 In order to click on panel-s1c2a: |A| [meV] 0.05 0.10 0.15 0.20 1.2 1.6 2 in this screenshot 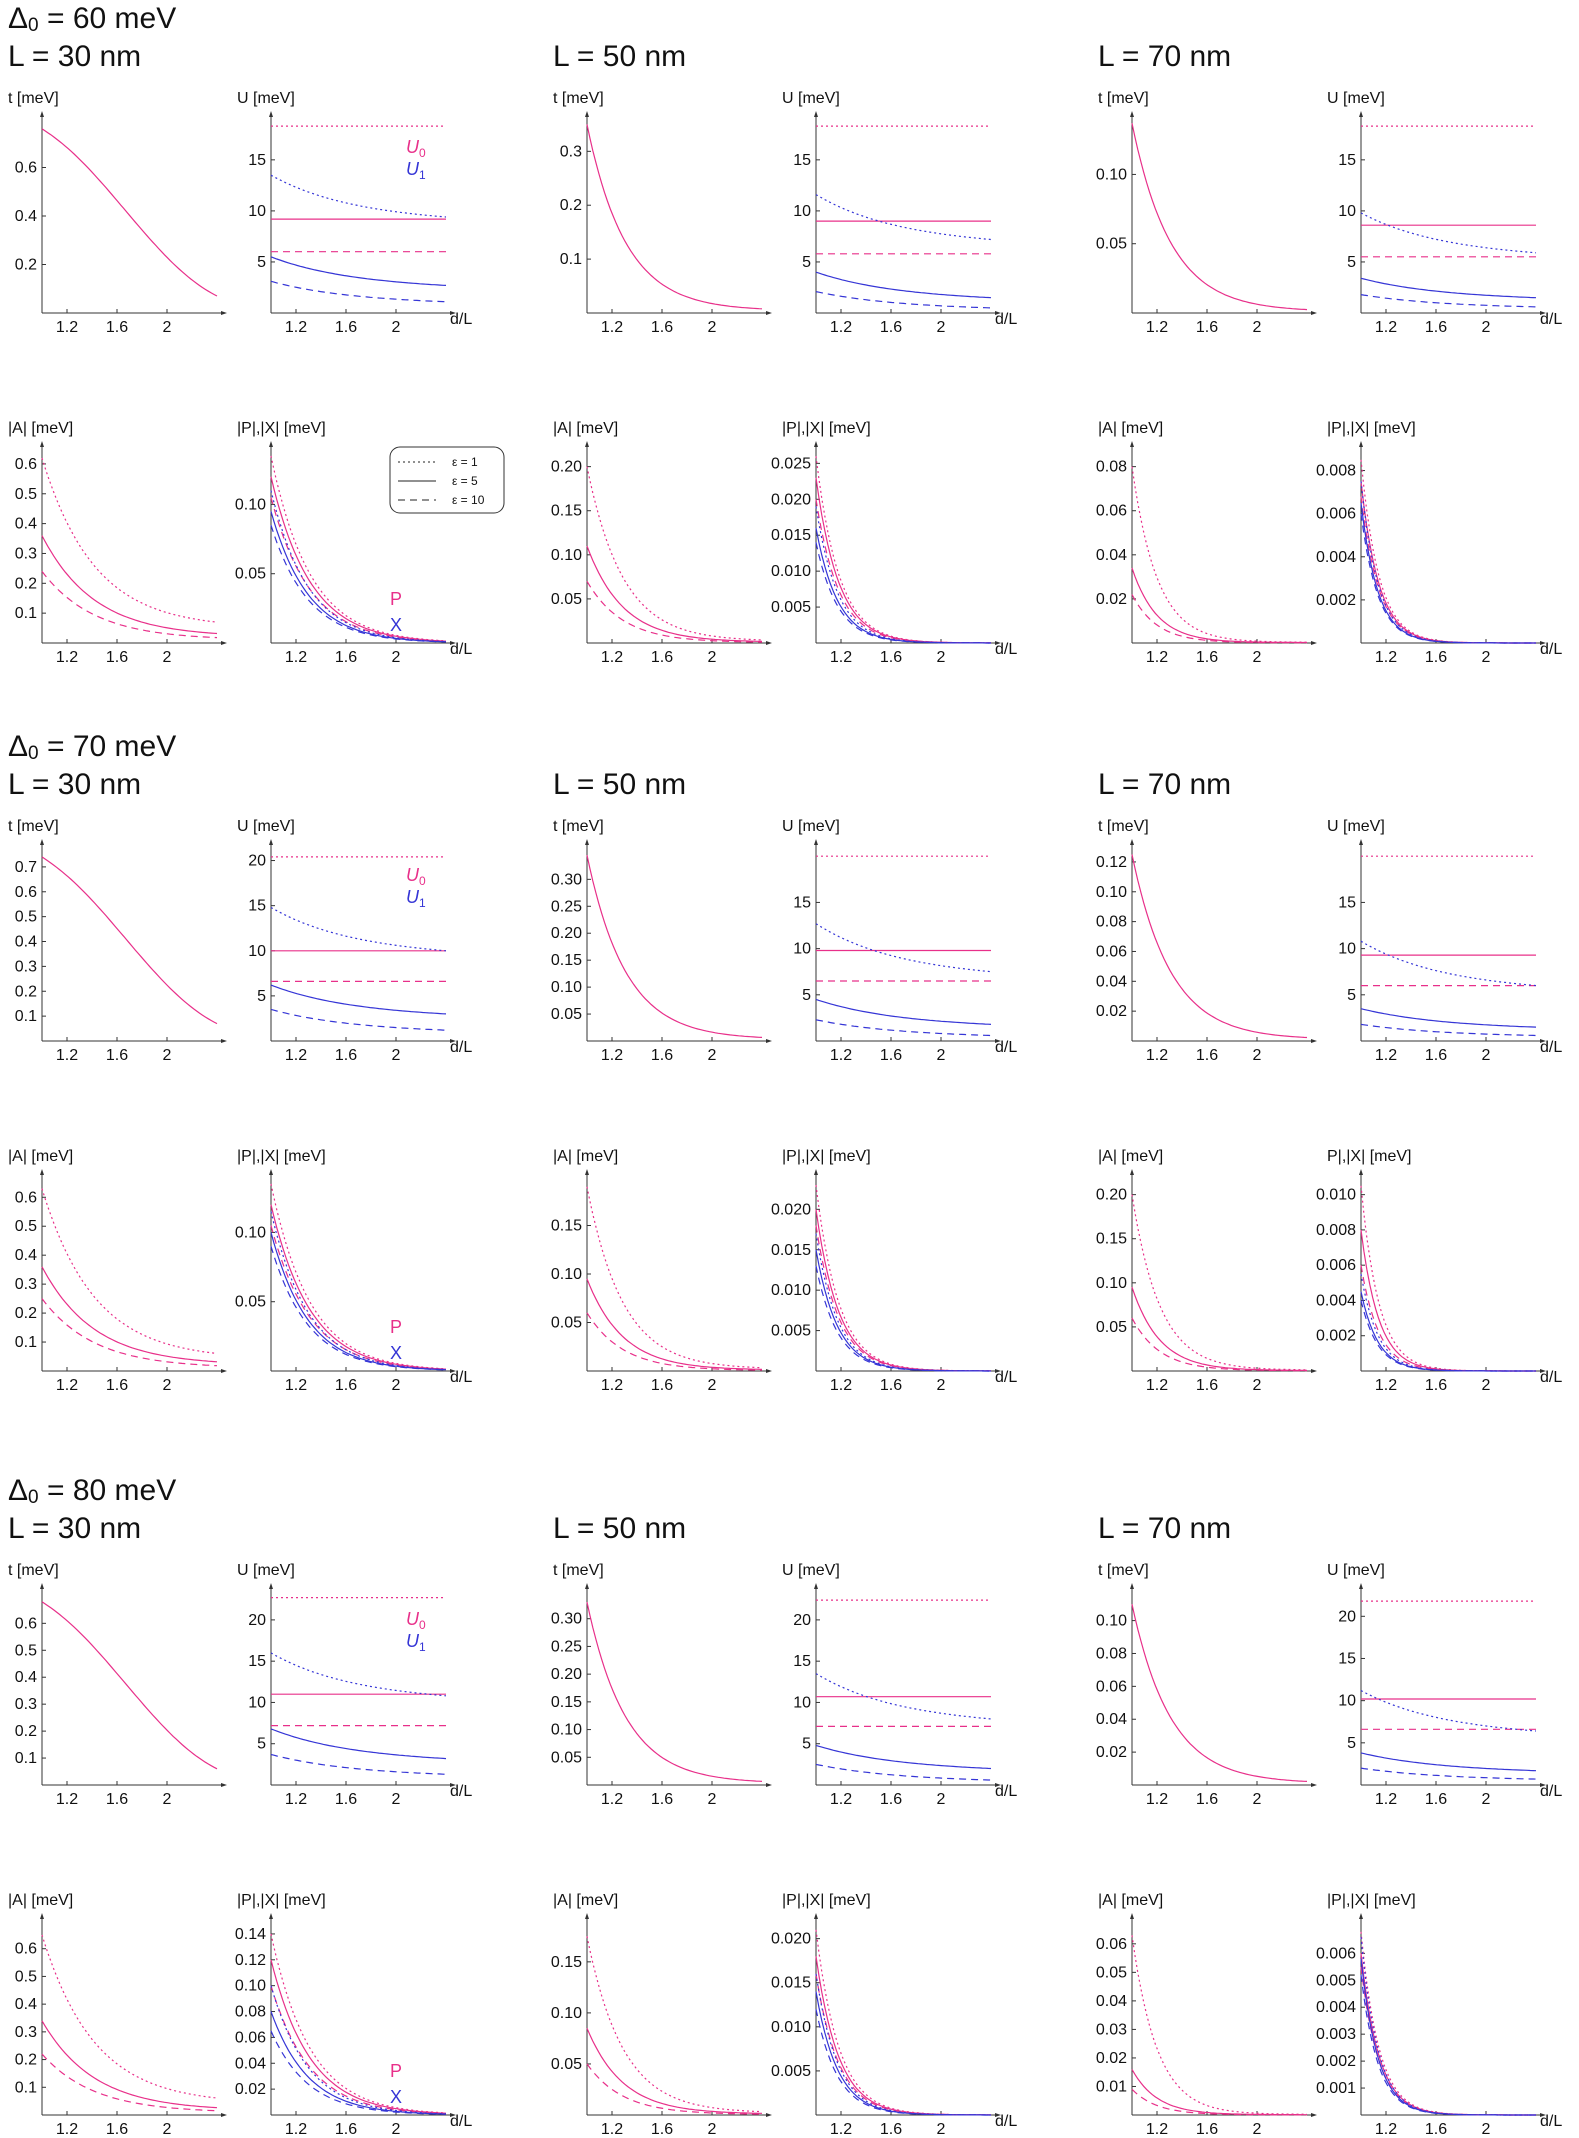, I will do `click(1206, 1271)`.